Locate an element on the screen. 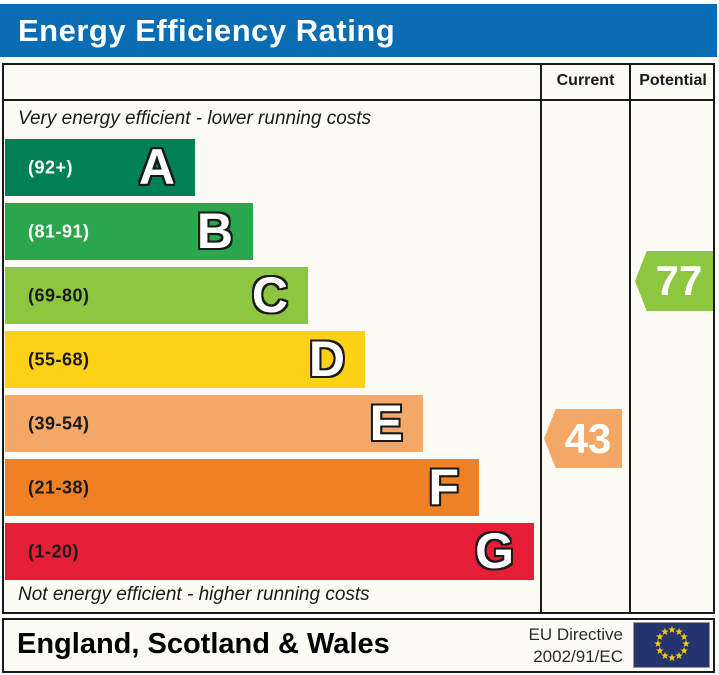 The width and height of the screenshot is (719, 675). band-range-label: (69-80) is located at coordinates (59, 295).